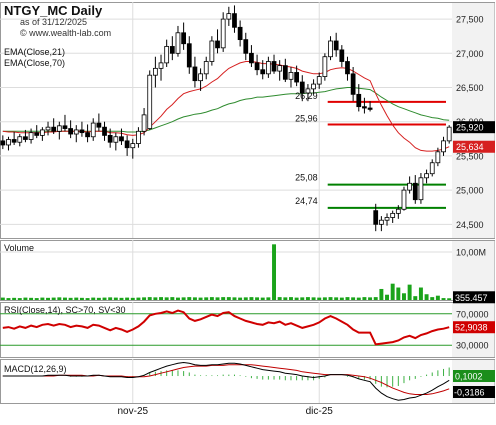  What do you see at coordinates (320, 411) in the screenshot?
I see `x-tick-label: dic-25` at bounding box center [320, 411].